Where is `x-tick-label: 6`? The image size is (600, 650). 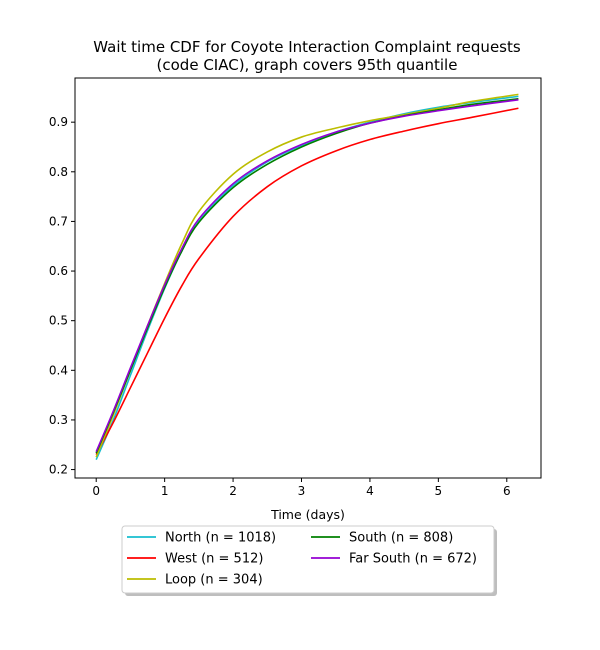
x-tick-label: 6 is located at coordinates (507, 491).